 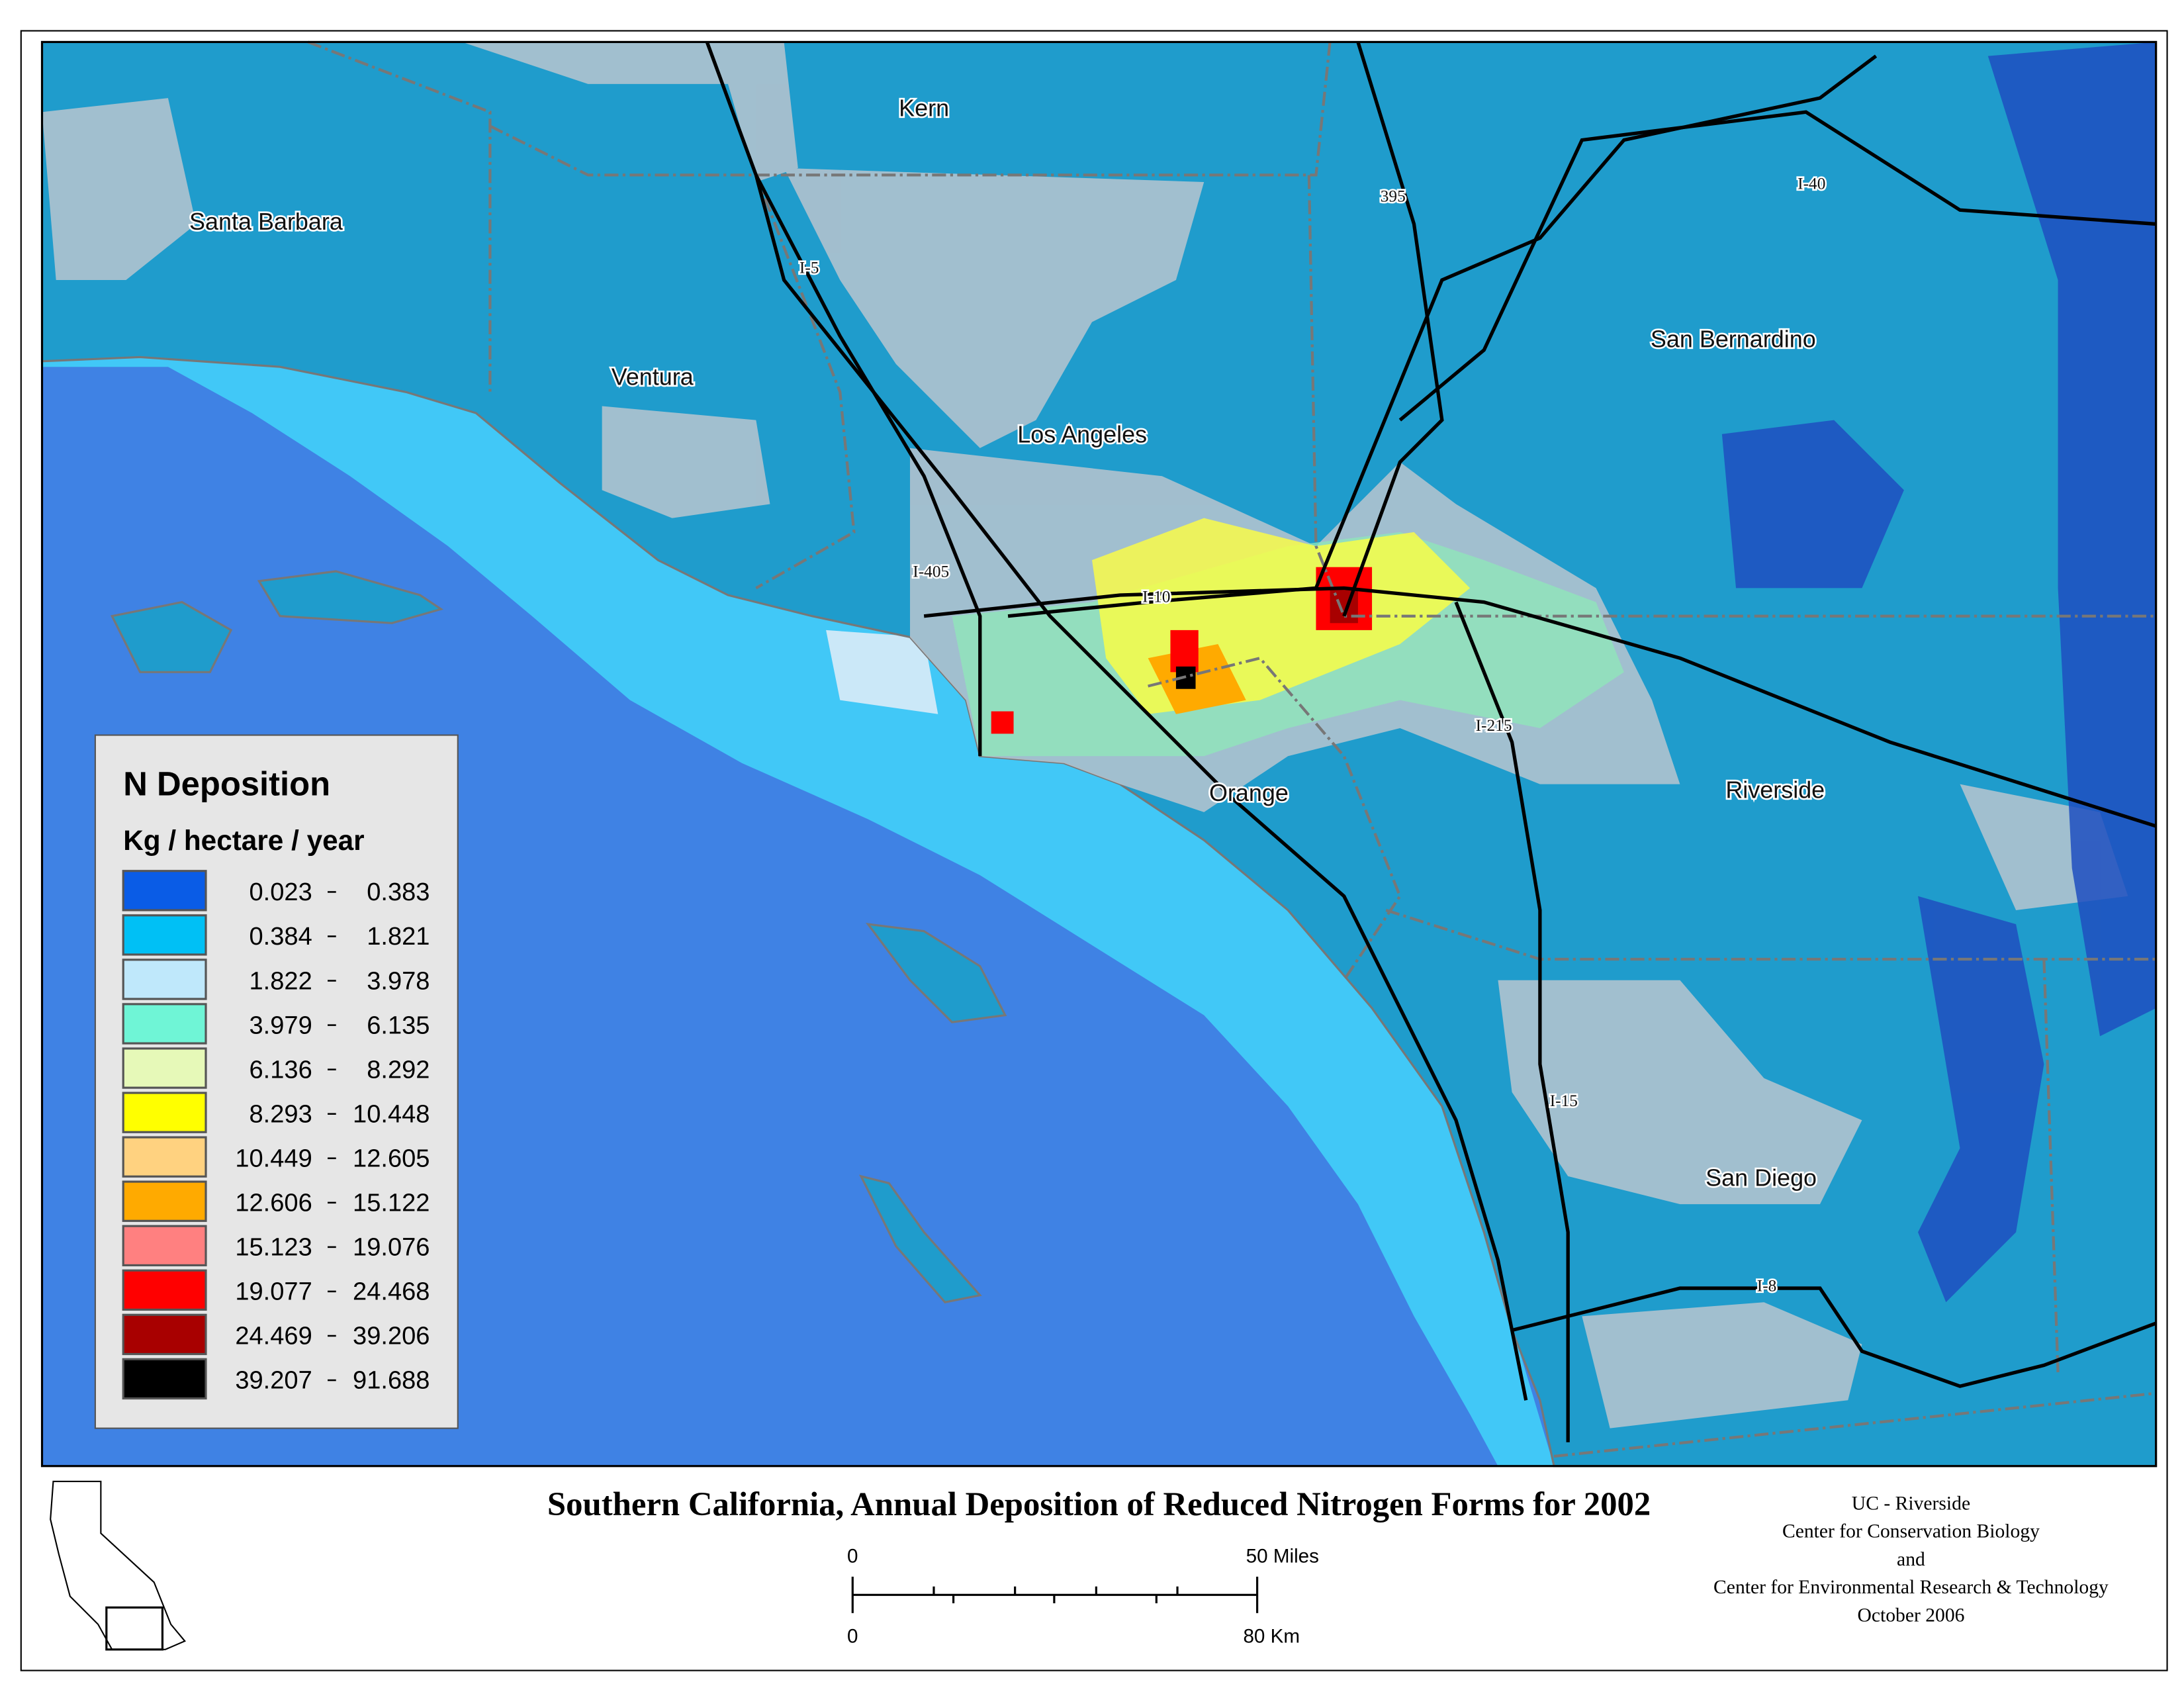 I want to click on place-label: Santa Barbara, so click(x=266, y=221).